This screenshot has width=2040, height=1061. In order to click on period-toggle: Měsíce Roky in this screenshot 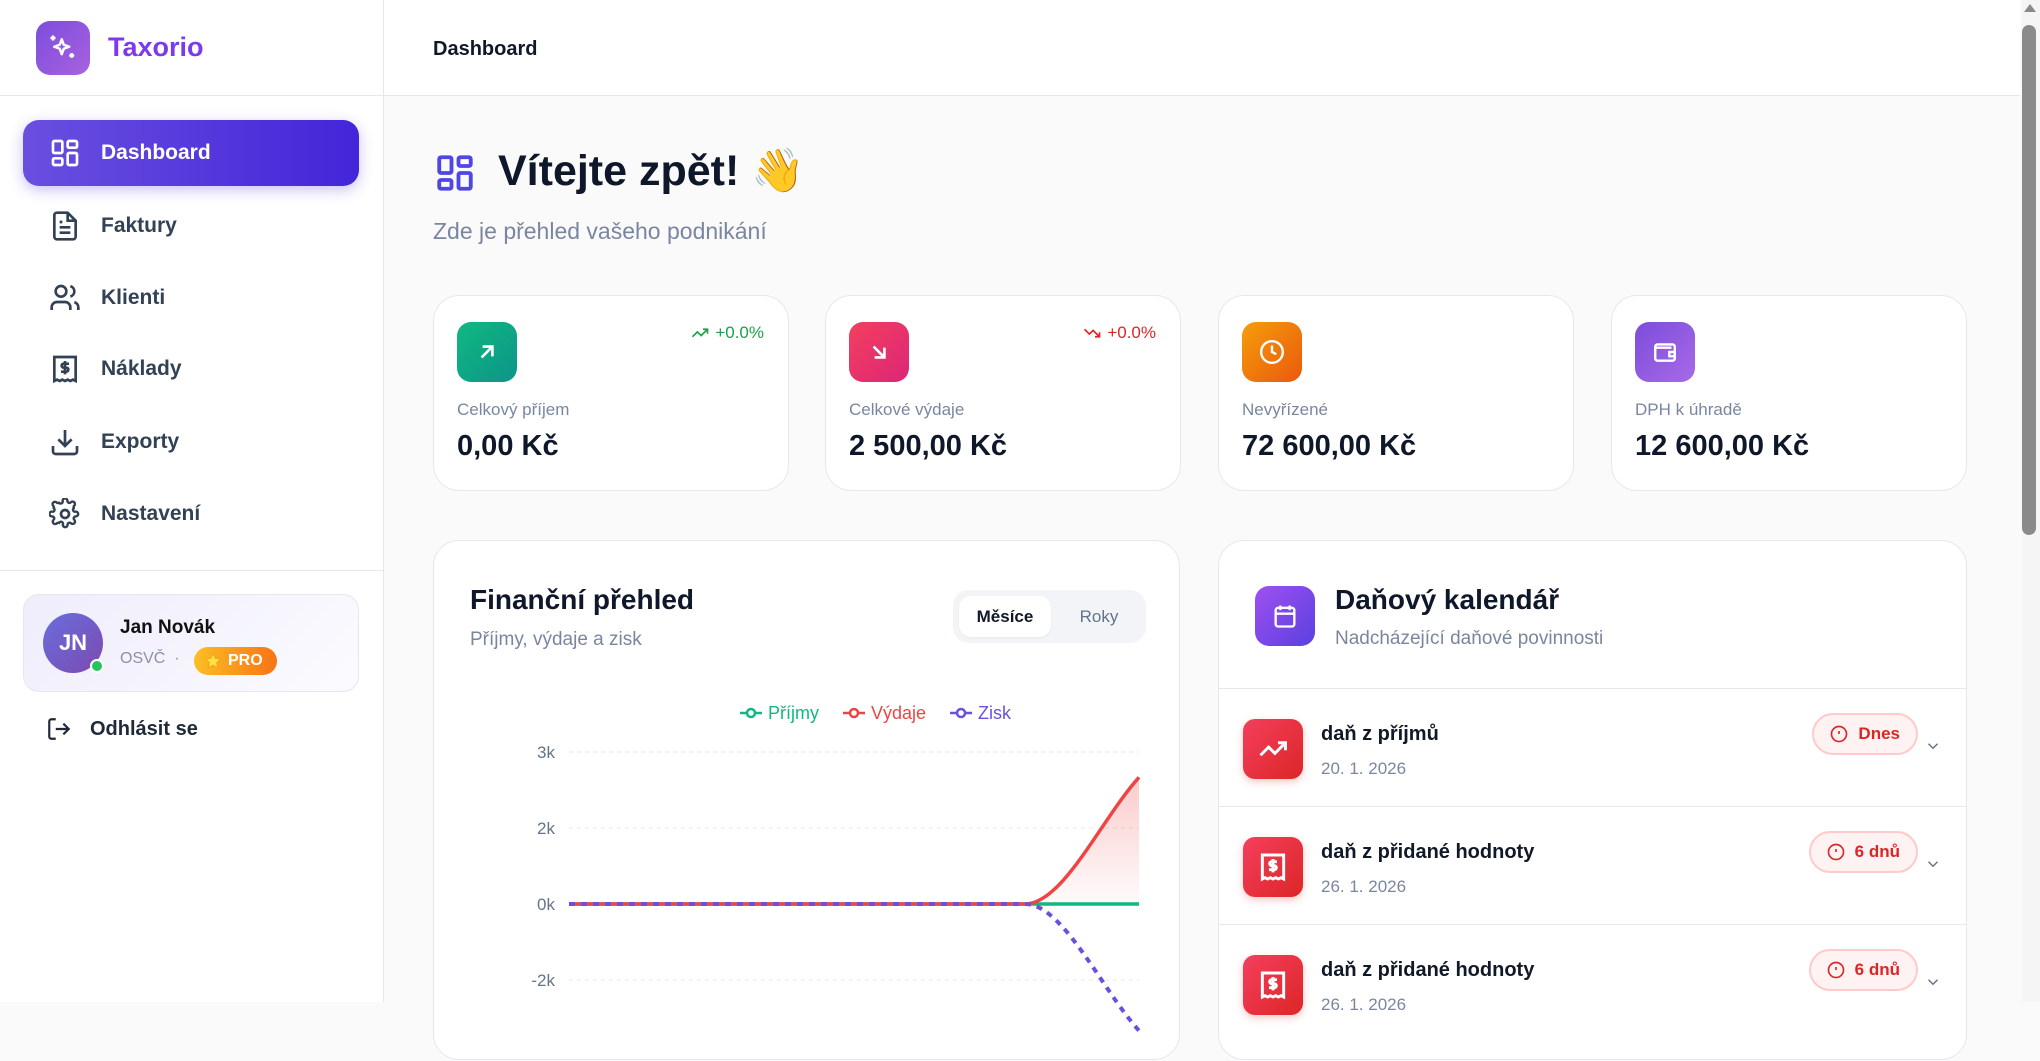, I will do `click(1049, 616)`.